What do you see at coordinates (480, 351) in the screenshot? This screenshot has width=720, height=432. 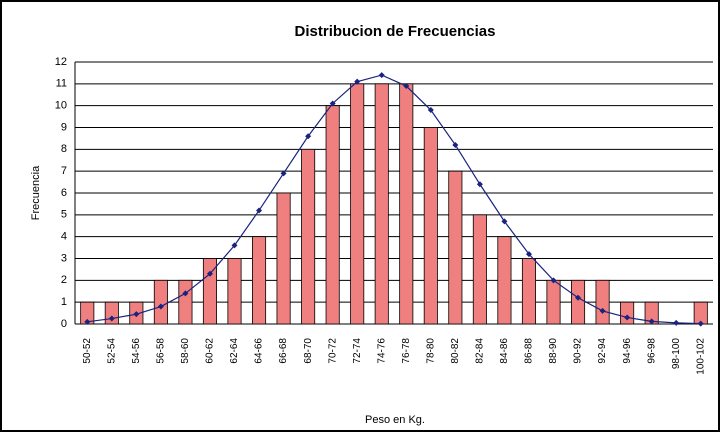 I see `x-tick-label: 82-84` at bounding box center [480, 351].